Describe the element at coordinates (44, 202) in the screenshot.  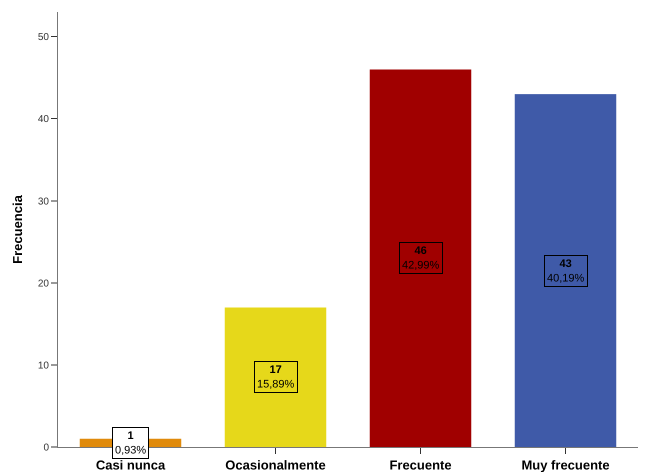
I see `y-tick-label: 30` at that location.